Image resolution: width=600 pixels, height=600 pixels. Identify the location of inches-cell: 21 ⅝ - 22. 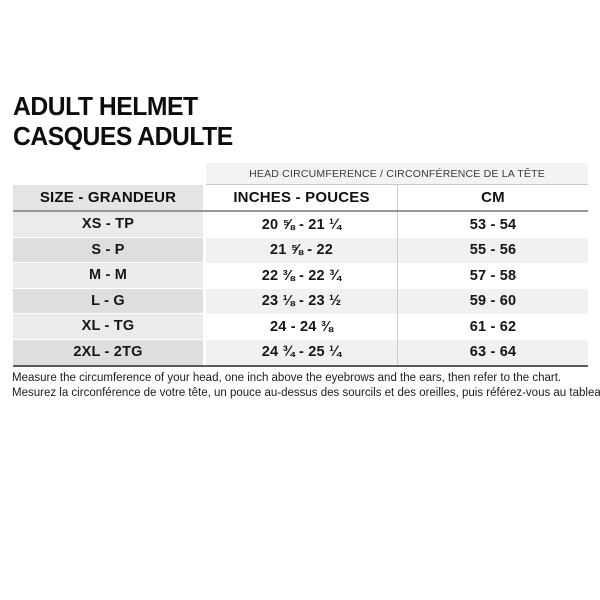
(301, 250).